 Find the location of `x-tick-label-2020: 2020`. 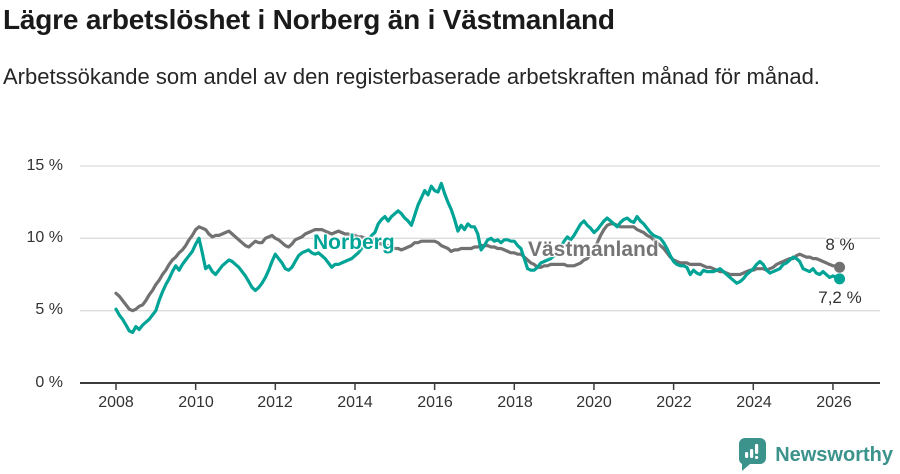

x-tick-label-2020: 2020 is located at coordinates (594, 402).